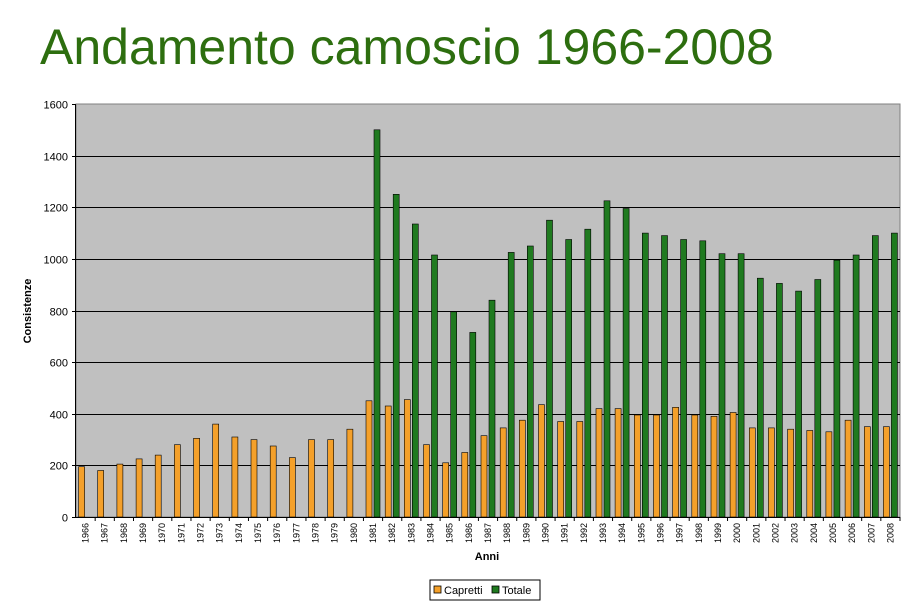 The height and width of the screenshot is (608, 912). What do you see at coordinates (561, 469) in the screenshot?
I see `bar-capretti-1991` at bounding box center [561, 469].